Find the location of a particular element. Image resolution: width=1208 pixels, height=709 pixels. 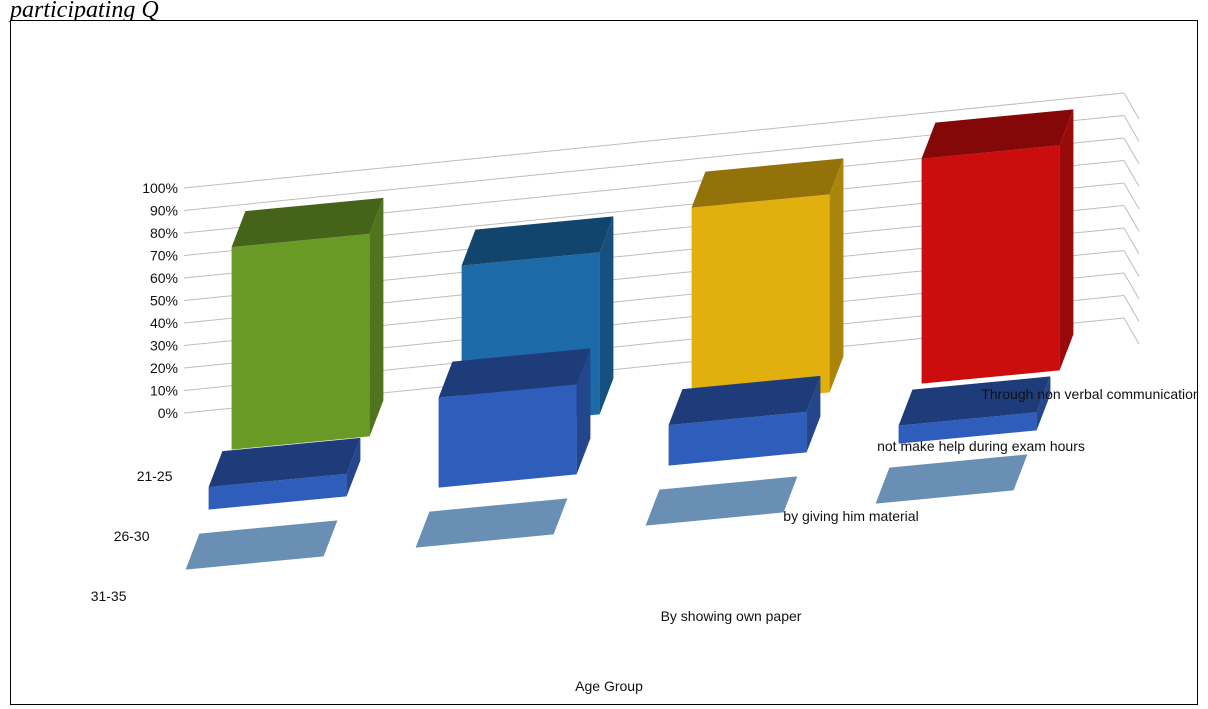

y-tick-label: 20% is located at coordinates (164, 368).